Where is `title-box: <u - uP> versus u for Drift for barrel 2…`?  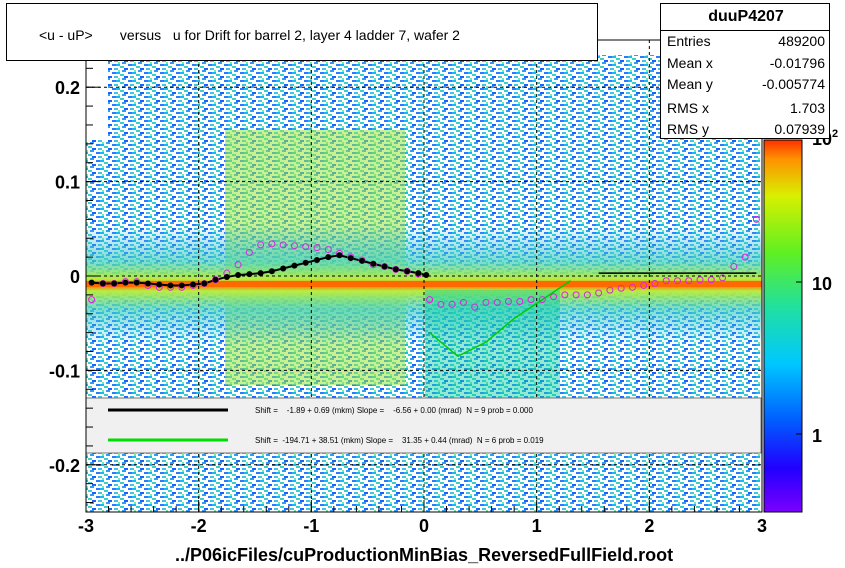
title-box: <u - uP> versus u for Drift for barrel 2… is located at coordinates (302, 32).